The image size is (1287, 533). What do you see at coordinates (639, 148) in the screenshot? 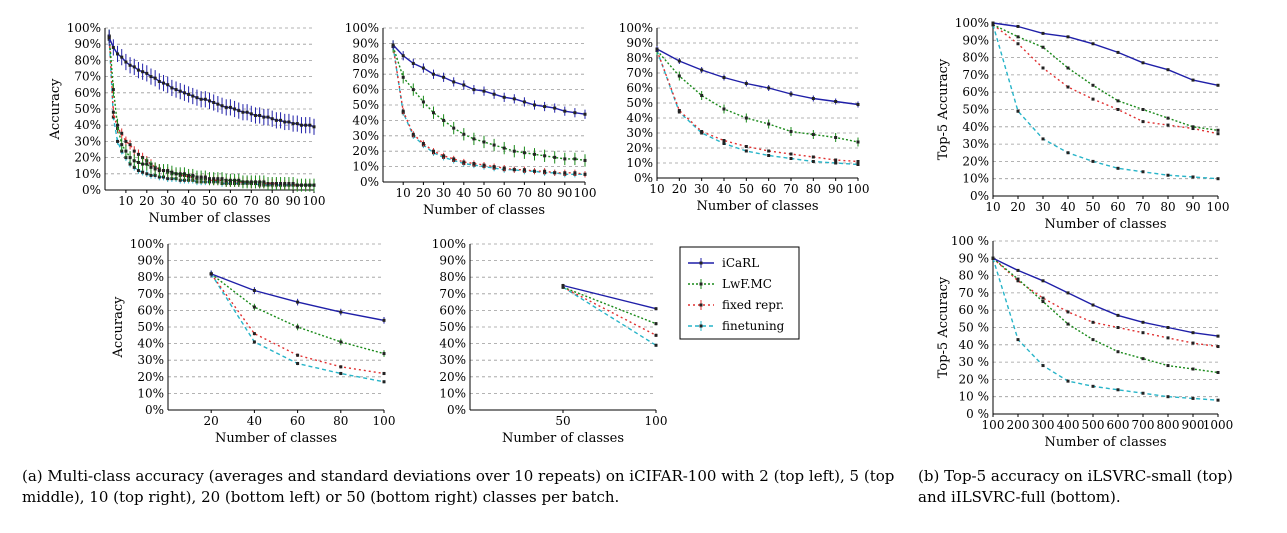
I see `y-tick-label: 20%` at bounding box center [639, 148].